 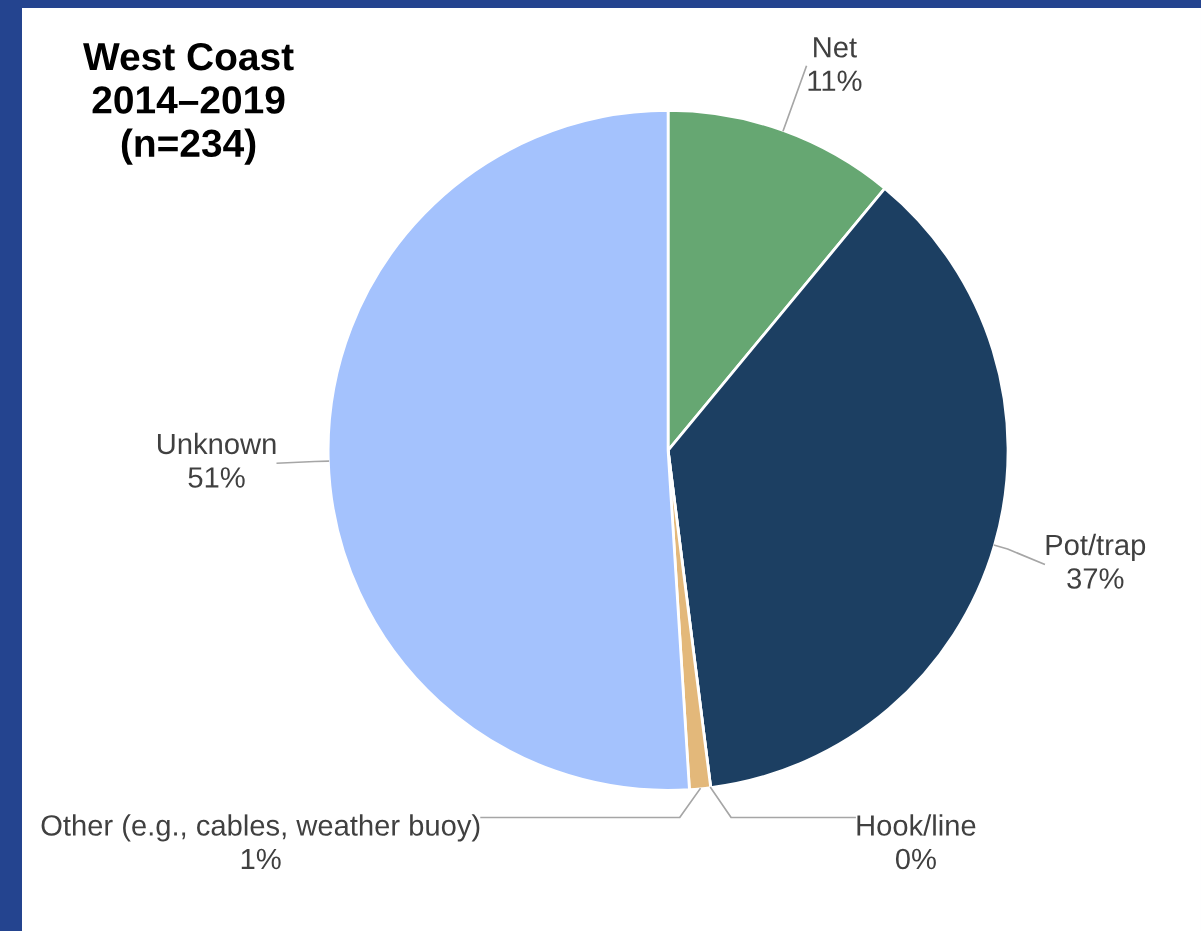 I want to click on data-label: 37%, so click(x=1095, y=578).